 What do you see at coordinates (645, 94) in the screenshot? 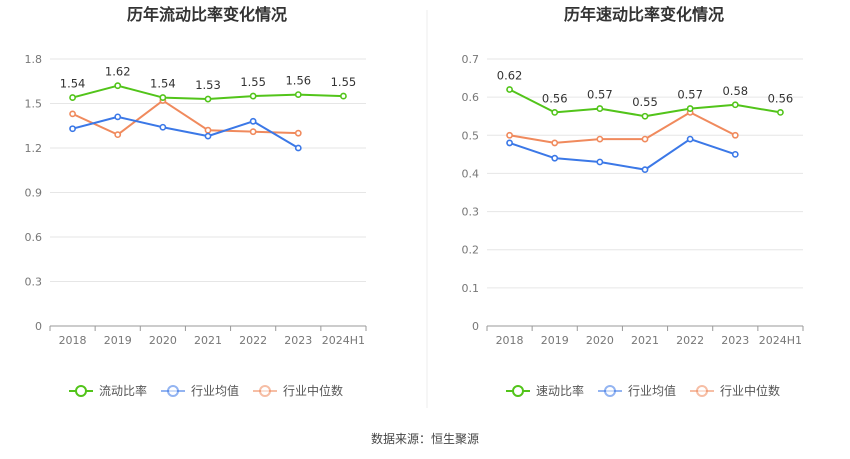
I see `series-main: 0.62 0.56 0.57 0.55 0.57 0.58 0.56` at bounding box center [645, 94].